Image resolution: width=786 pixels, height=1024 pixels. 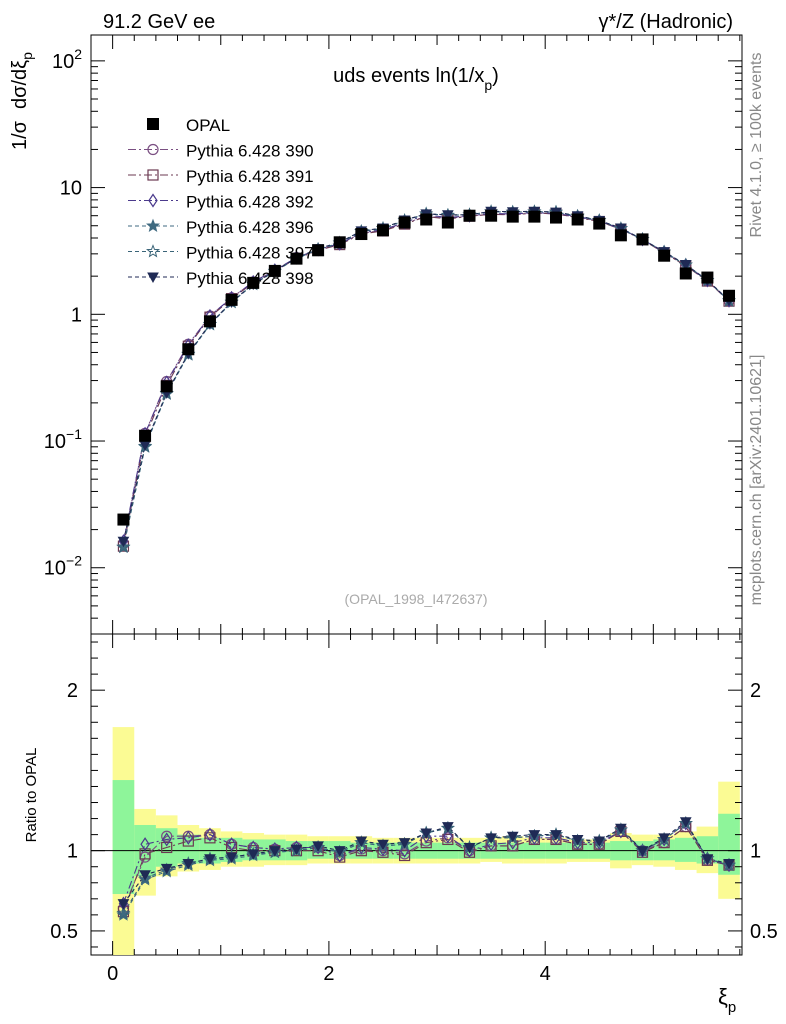 I want to click on legend-marker-opal, so click(x=153, y=124).